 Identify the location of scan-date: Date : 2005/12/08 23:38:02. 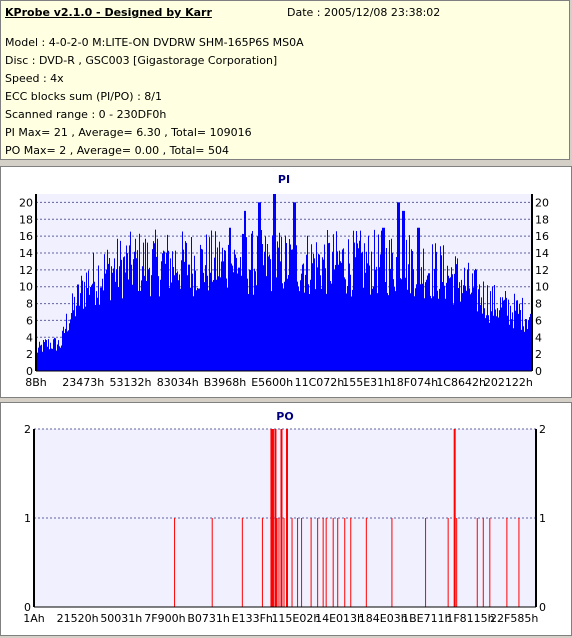
(364, 12).